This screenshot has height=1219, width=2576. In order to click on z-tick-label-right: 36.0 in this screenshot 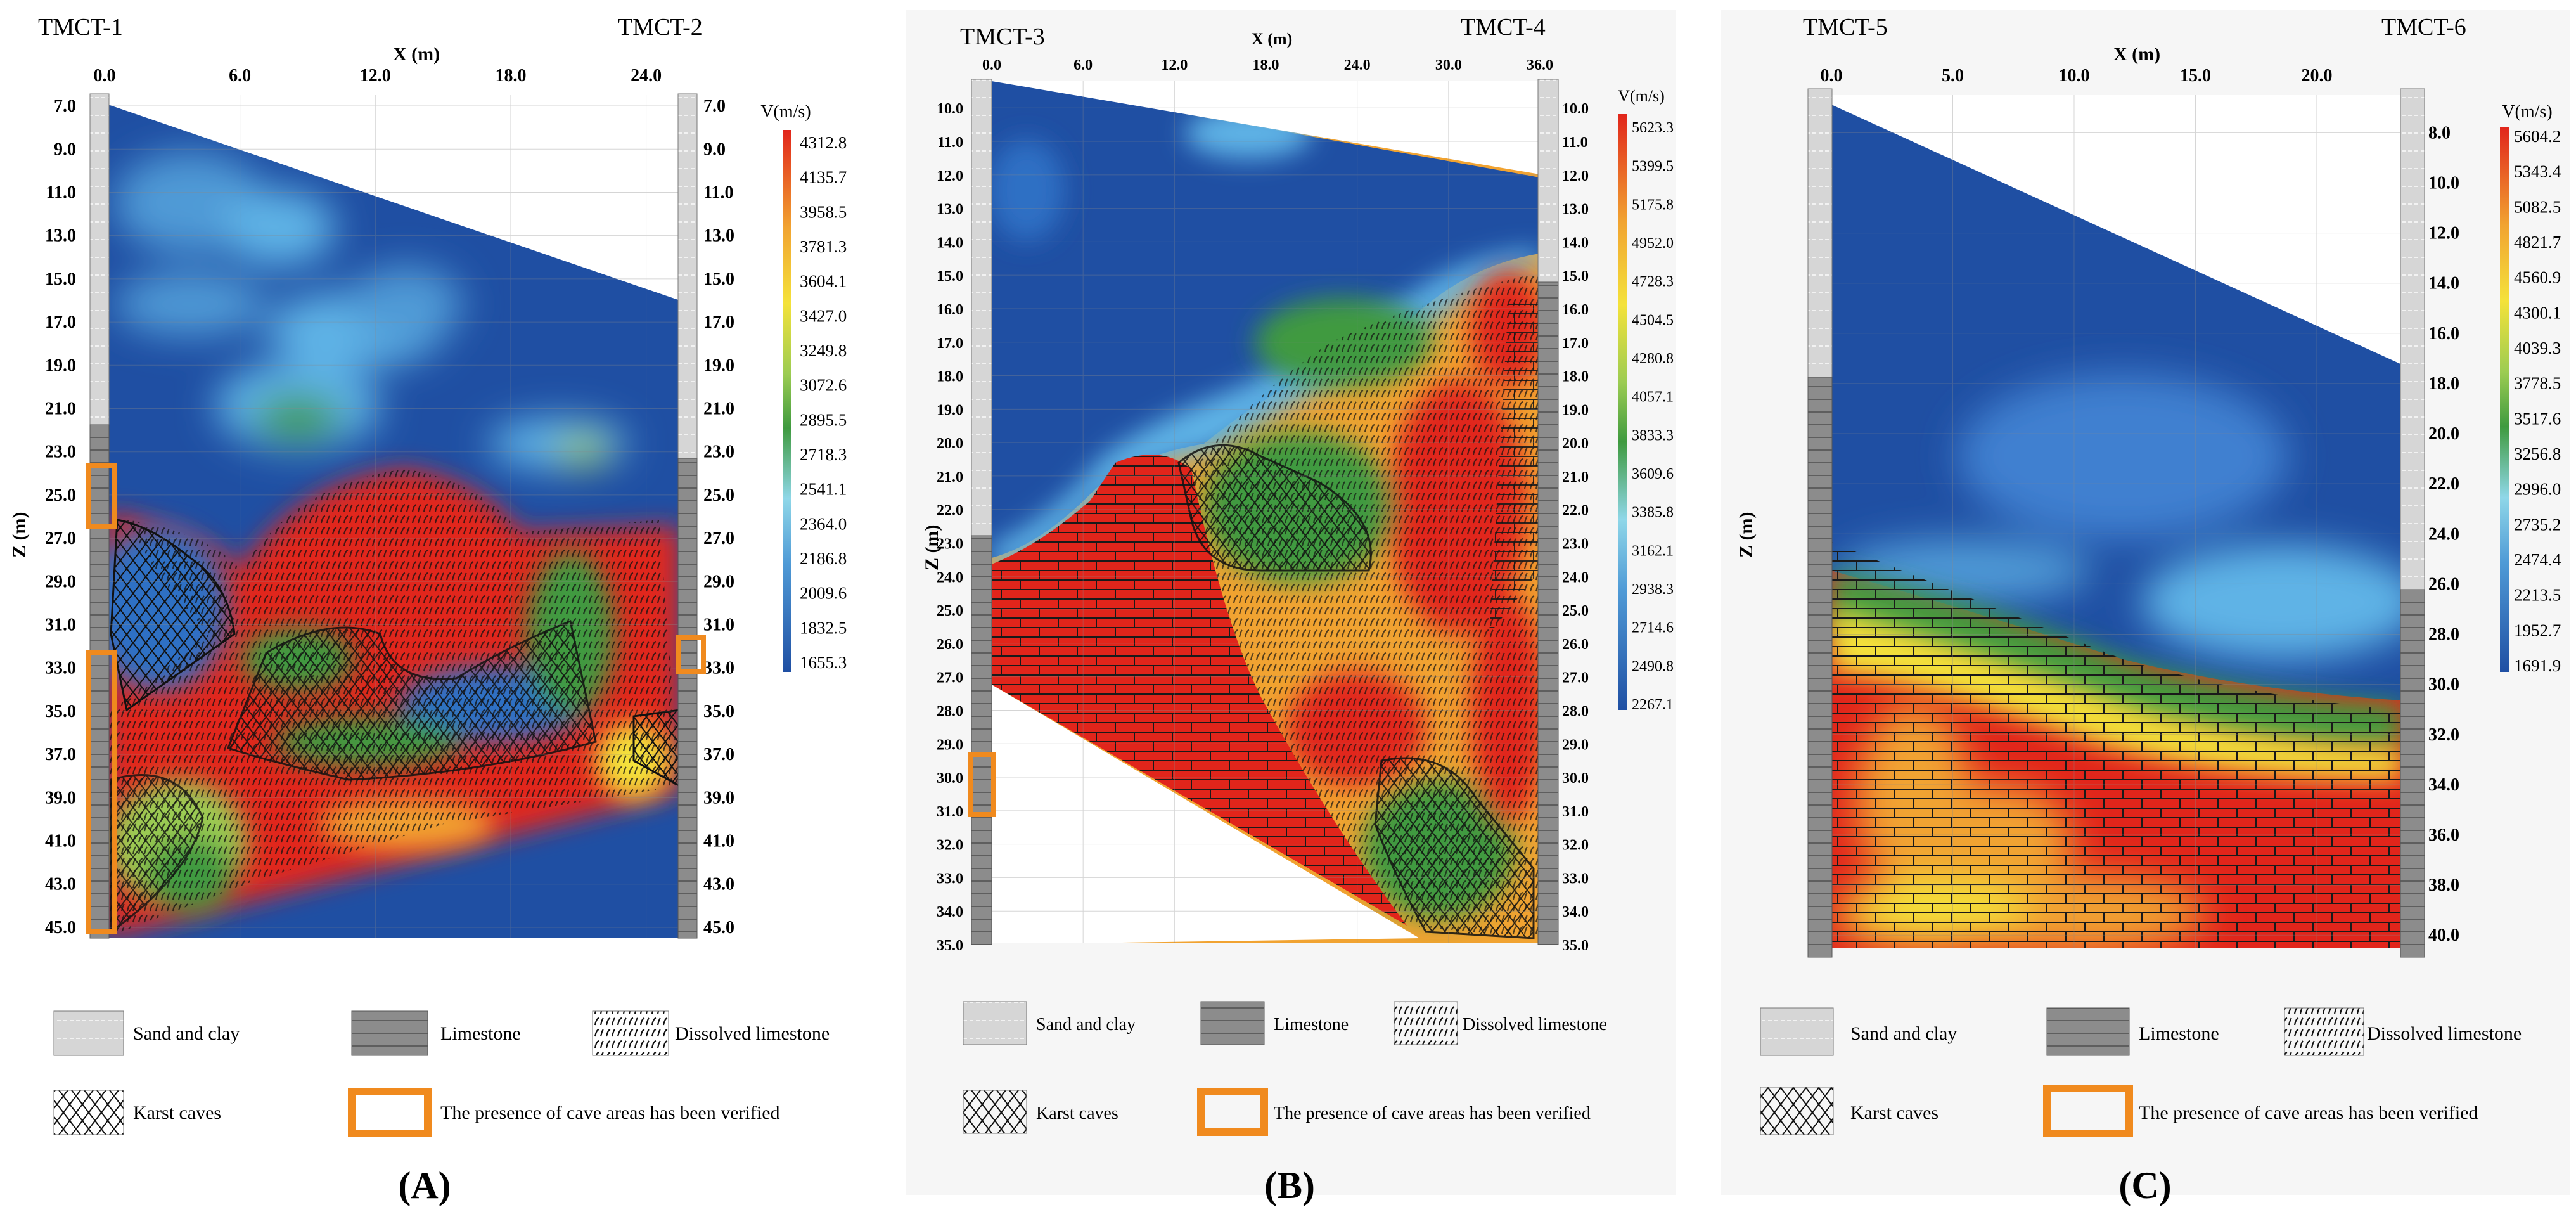, I will do `click(2443, 835)`.